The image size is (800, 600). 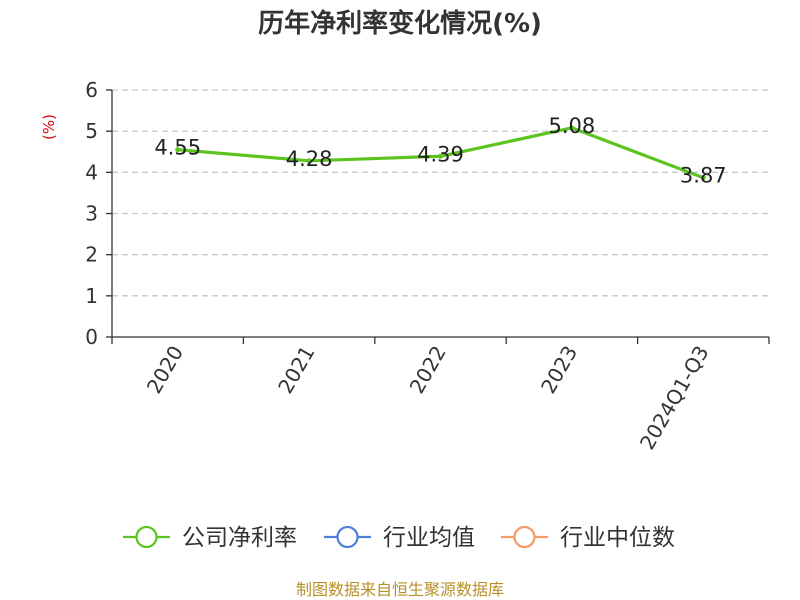 I want to click on source-note: 制图数据来自恒生聚源数据库, so click(x=400, y=589).